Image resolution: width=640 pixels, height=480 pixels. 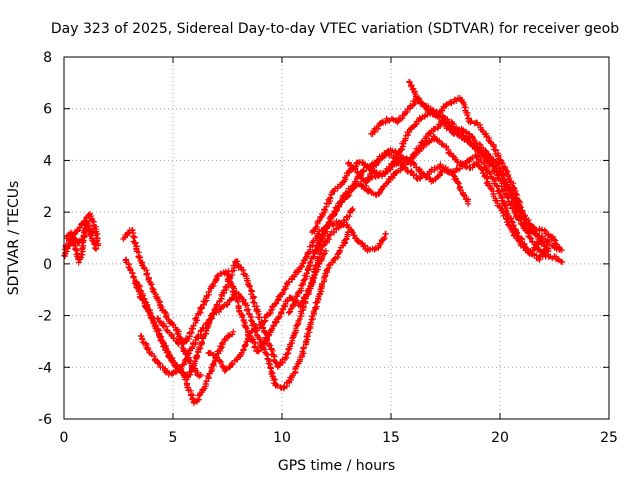 What do you see at coordinates (14, 238) in the screenshot?
I see `y-axis-label: SDTVAR / TECUs` at bounding box center [14, 238].